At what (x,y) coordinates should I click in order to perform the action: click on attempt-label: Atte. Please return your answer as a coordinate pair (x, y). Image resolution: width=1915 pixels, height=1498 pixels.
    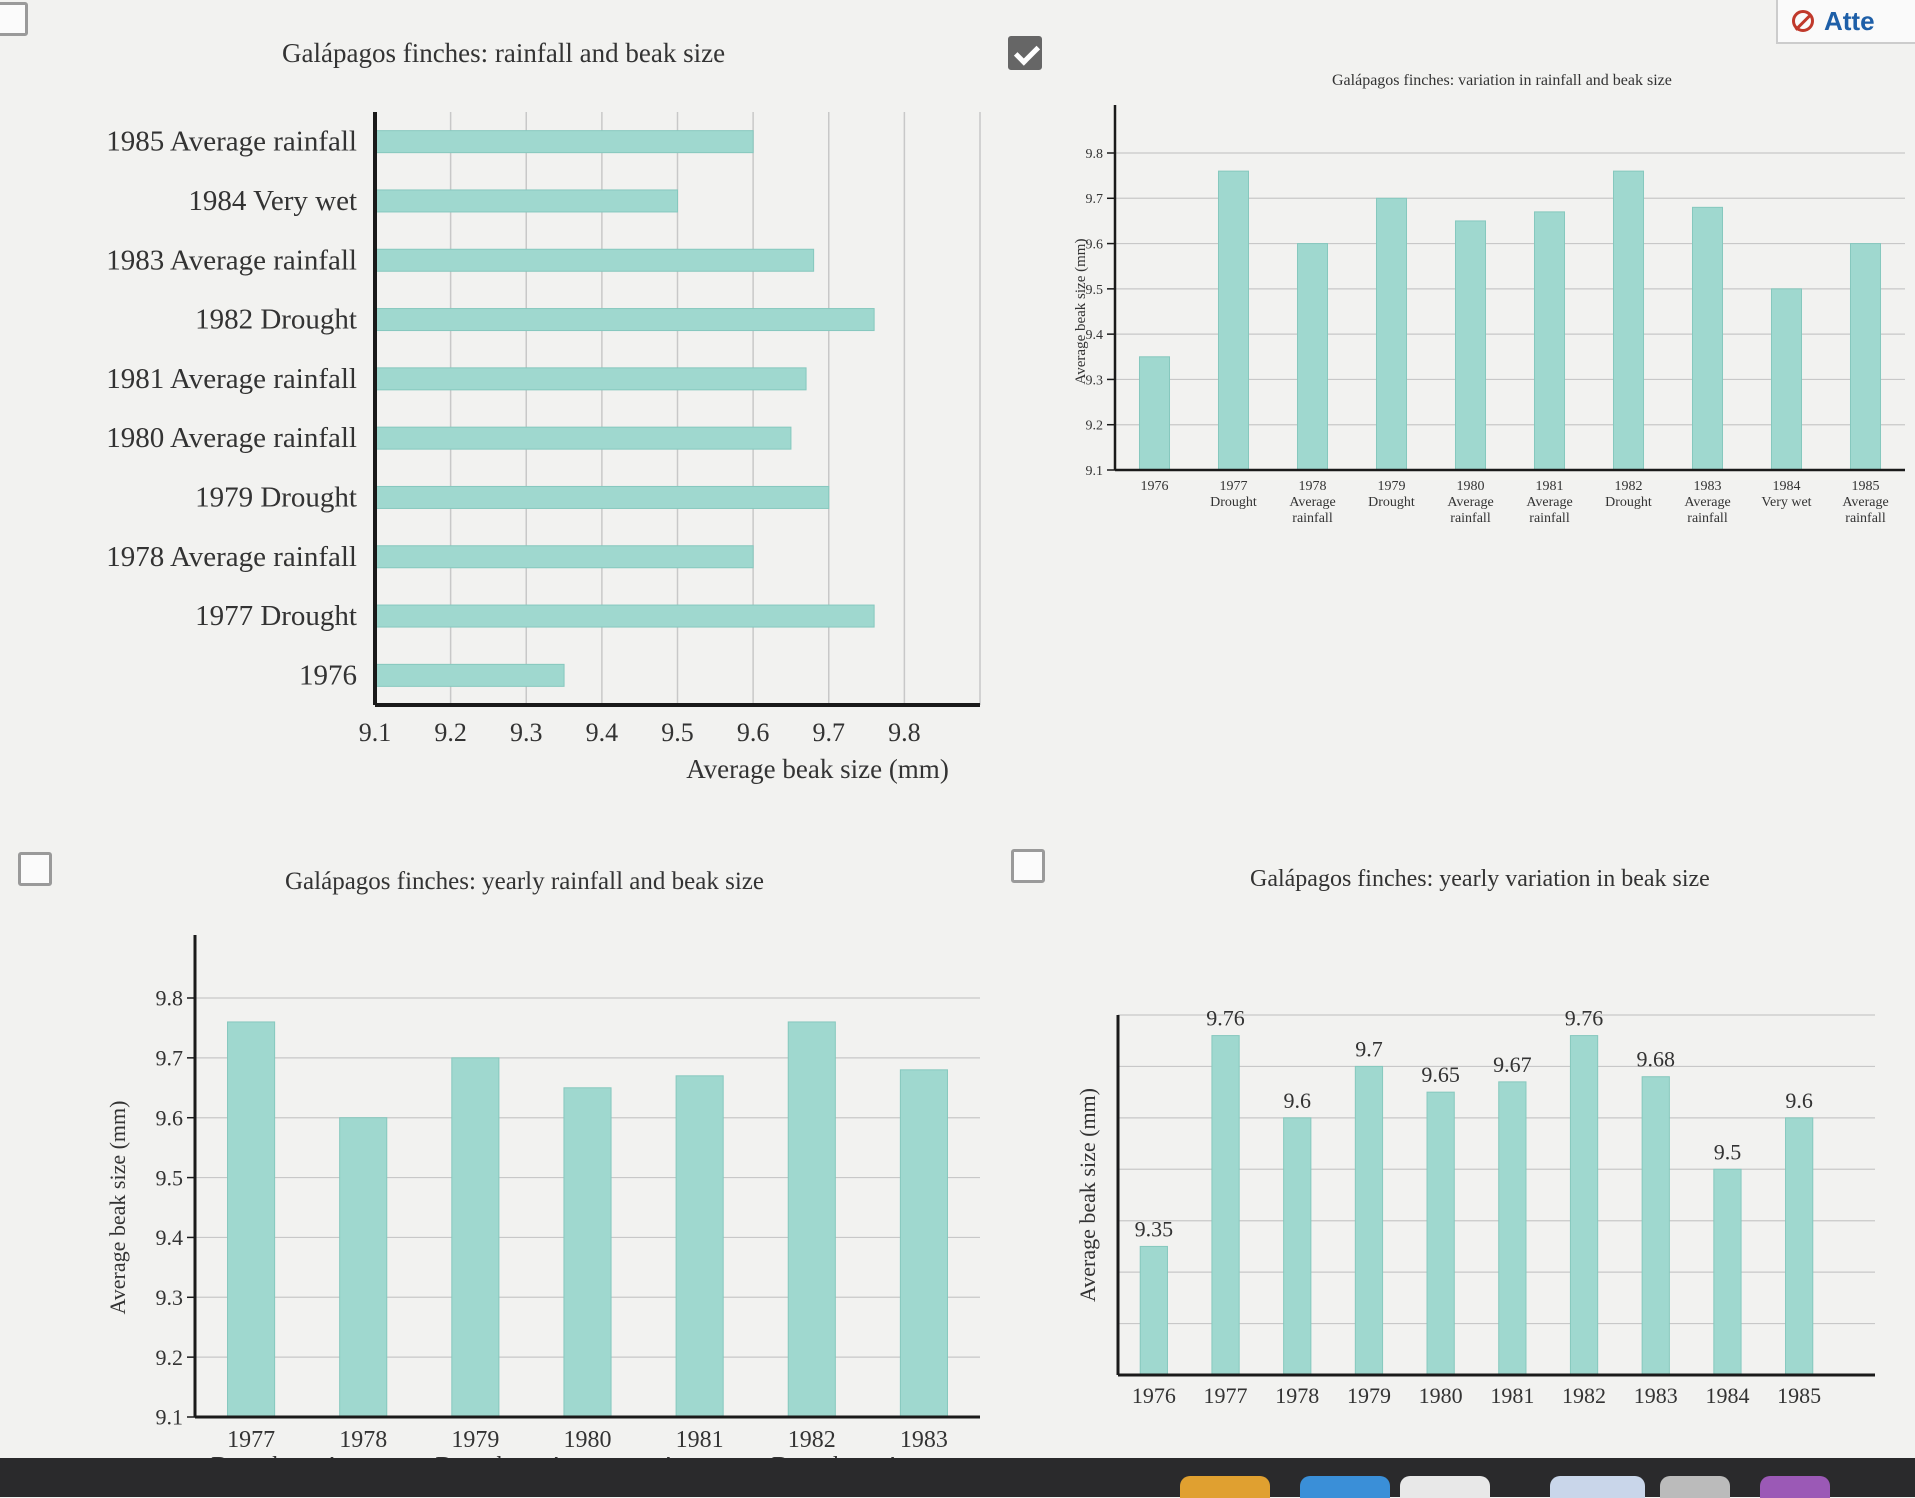
    Looking at the image, I should click on (1849, 20).